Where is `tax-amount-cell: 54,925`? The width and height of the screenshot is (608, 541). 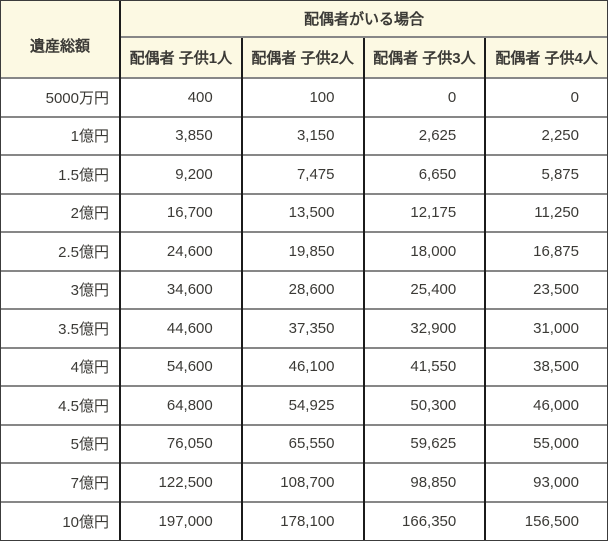
tax-amount-cell: 54,925 is located at coordinates (302, 405).